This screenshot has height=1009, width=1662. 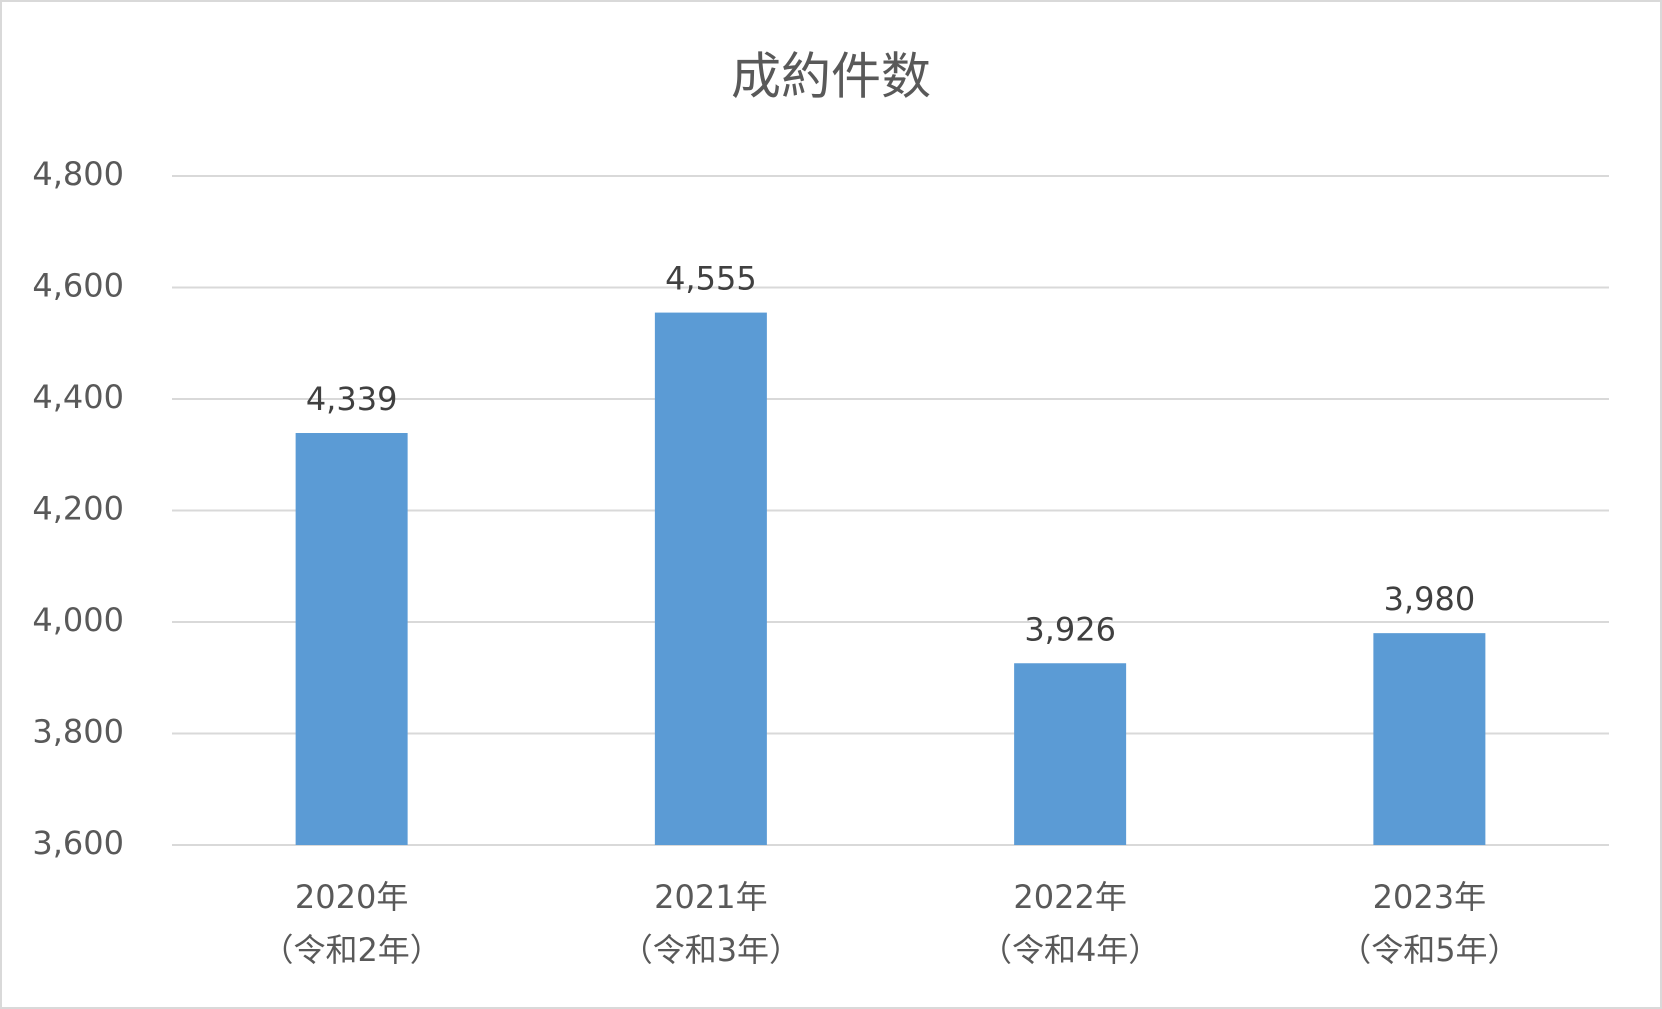 What do you see at coordinates (78, 843) in the screenshot?
I see `y-tick-label: 3,600` at bounding box center [78, 843].